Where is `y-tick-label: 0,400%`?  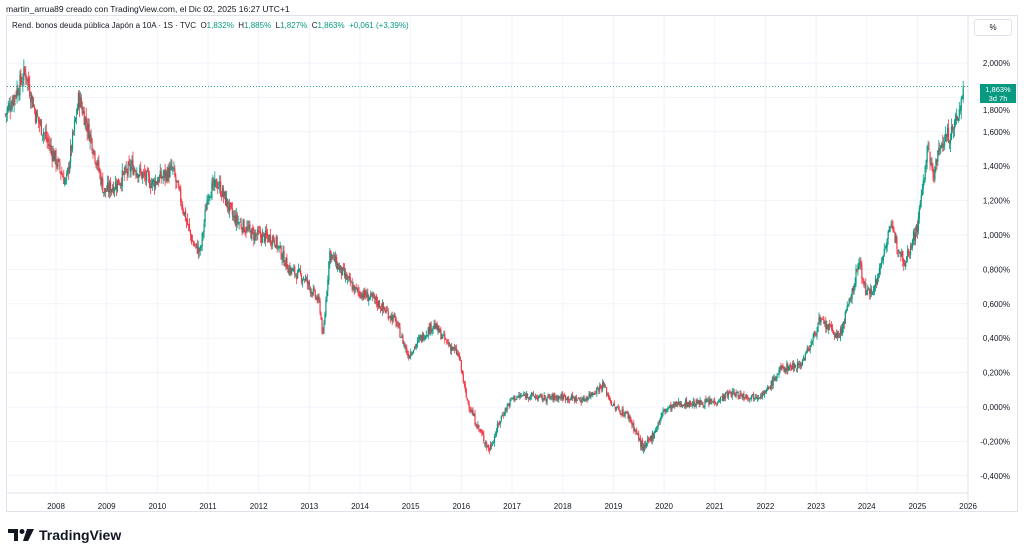
y-tick-label: 0,400% is located at coordinates (996, 338).